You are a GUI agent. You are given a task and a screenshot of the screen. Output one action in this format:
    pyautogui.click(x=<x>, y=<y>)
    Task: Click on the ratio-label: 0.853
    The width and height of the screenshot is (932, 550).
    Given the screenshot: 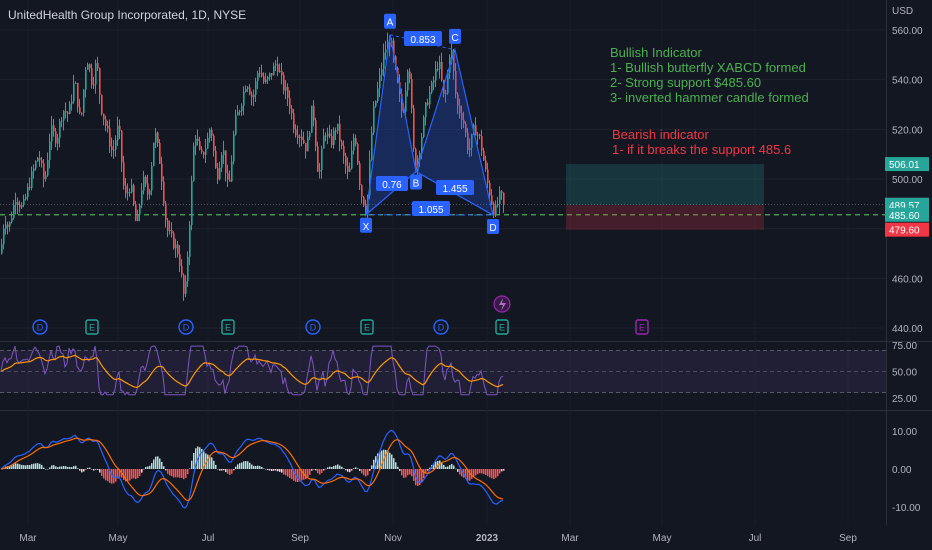 What is the action you would take?
    pyautogui.click(x=422, y=40)
    